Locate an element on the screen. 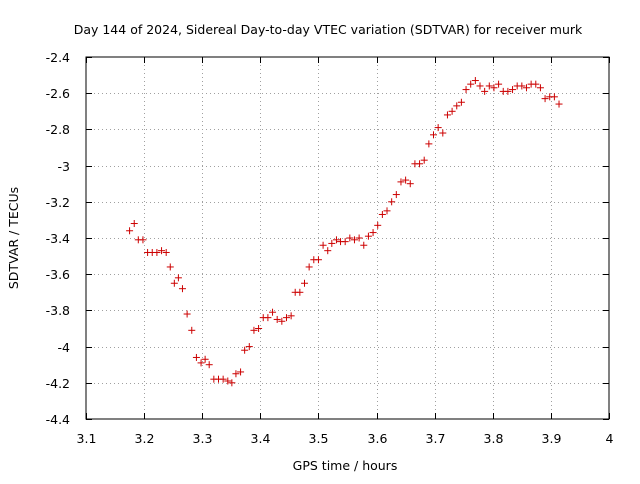 The height and width of the screenshot is (484, 640). y-tick-label: -3.2 is located at coordinates (58, 202).